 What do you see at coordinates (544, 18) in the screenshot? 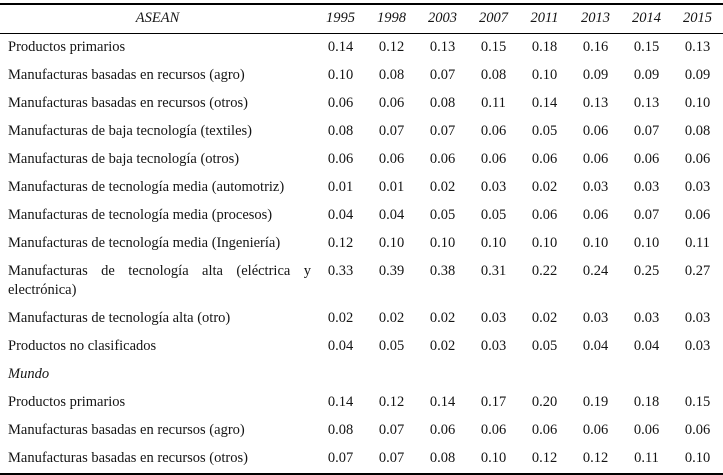
I see `year-header: 2011` at bounding box center [544, 18].